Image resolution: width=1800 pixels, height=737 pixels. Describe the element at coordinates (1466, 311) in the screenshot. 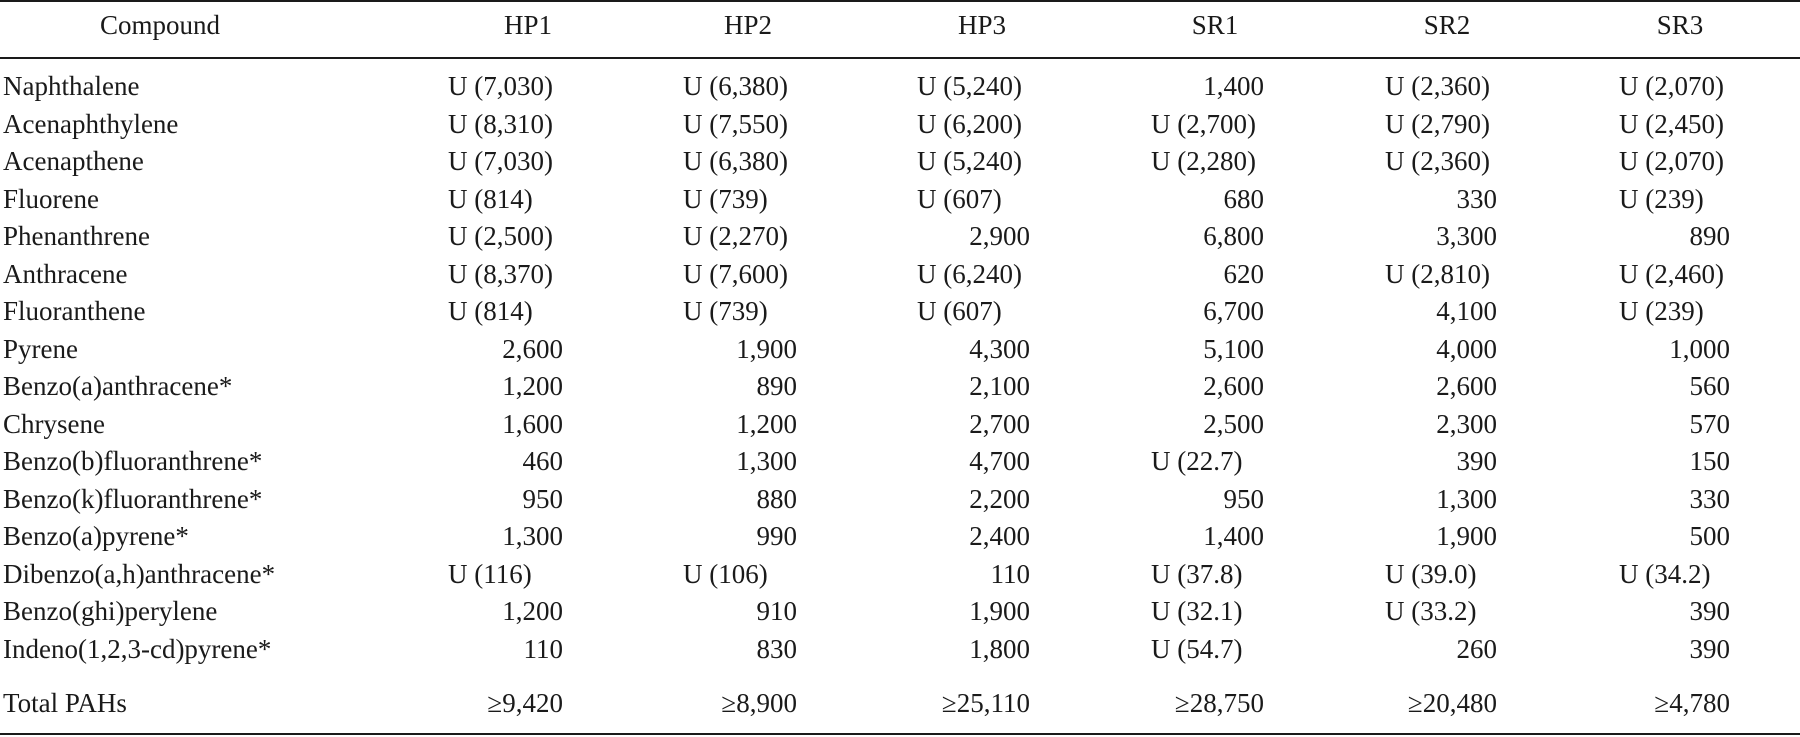

I see `value-cell: 4,100` at that location.